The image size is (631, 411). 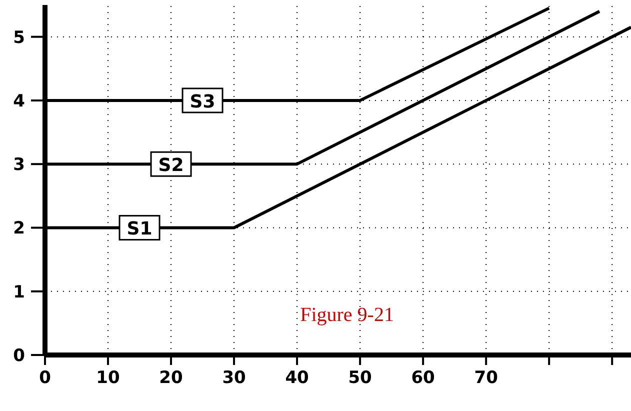 I want to click on y-tick-label: 4, so click(x=19, y=101).